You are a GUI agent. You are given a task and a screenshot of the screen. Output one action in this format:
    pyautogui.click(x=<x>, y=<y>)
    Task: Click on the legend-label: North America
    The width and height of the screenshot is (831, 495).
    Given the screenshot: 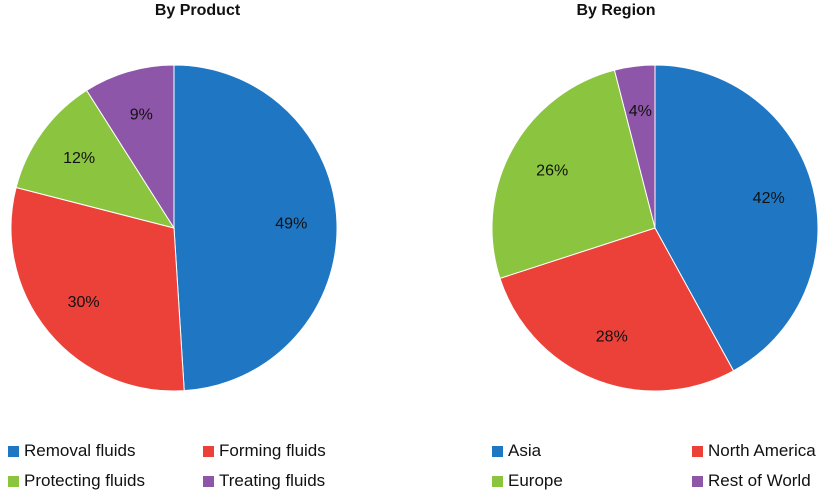 What is the action you would take?
    pyautogui.click(x=762, y=450)
    